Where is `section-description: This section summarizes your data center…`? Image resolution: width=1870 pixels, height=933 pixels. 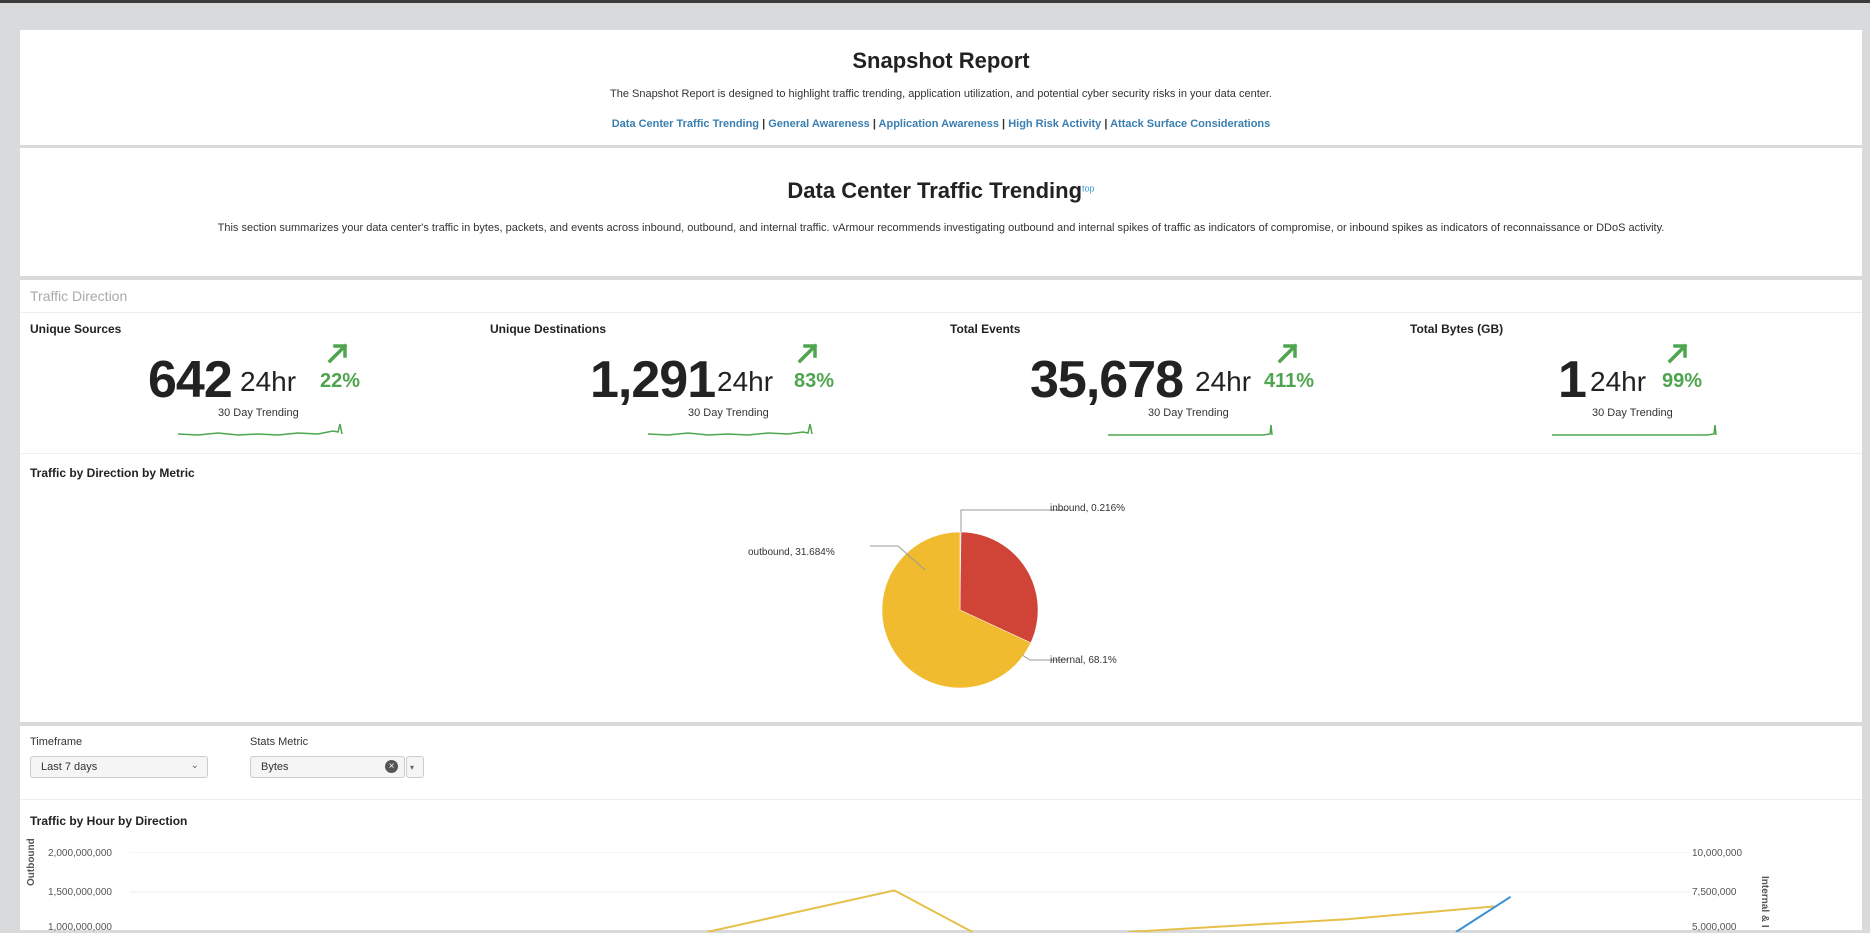
section-description: This section summarizes your data center… is located at coordinates (941, 228).